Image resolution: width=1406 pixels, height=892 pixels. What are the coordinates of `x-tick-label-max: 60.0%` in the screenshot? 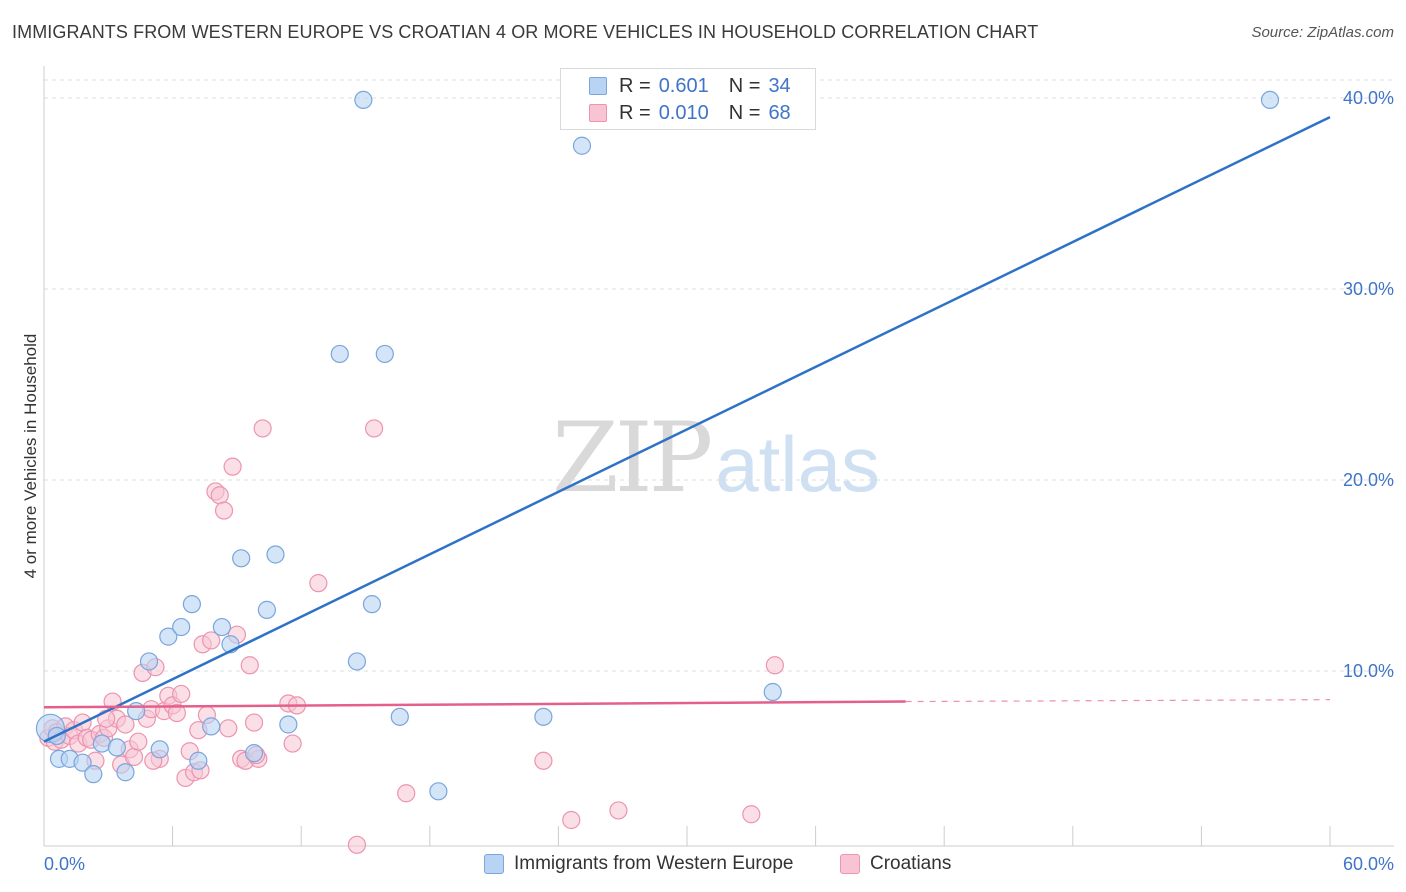 It's located at (1368, 864).